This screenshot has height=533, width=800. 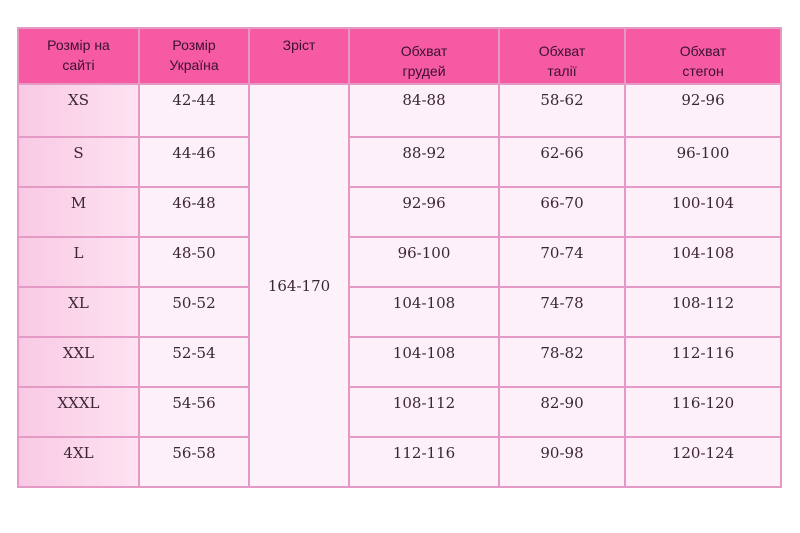 I want to click on header-chest: Обхват грудей, so click(x=424, y=56).